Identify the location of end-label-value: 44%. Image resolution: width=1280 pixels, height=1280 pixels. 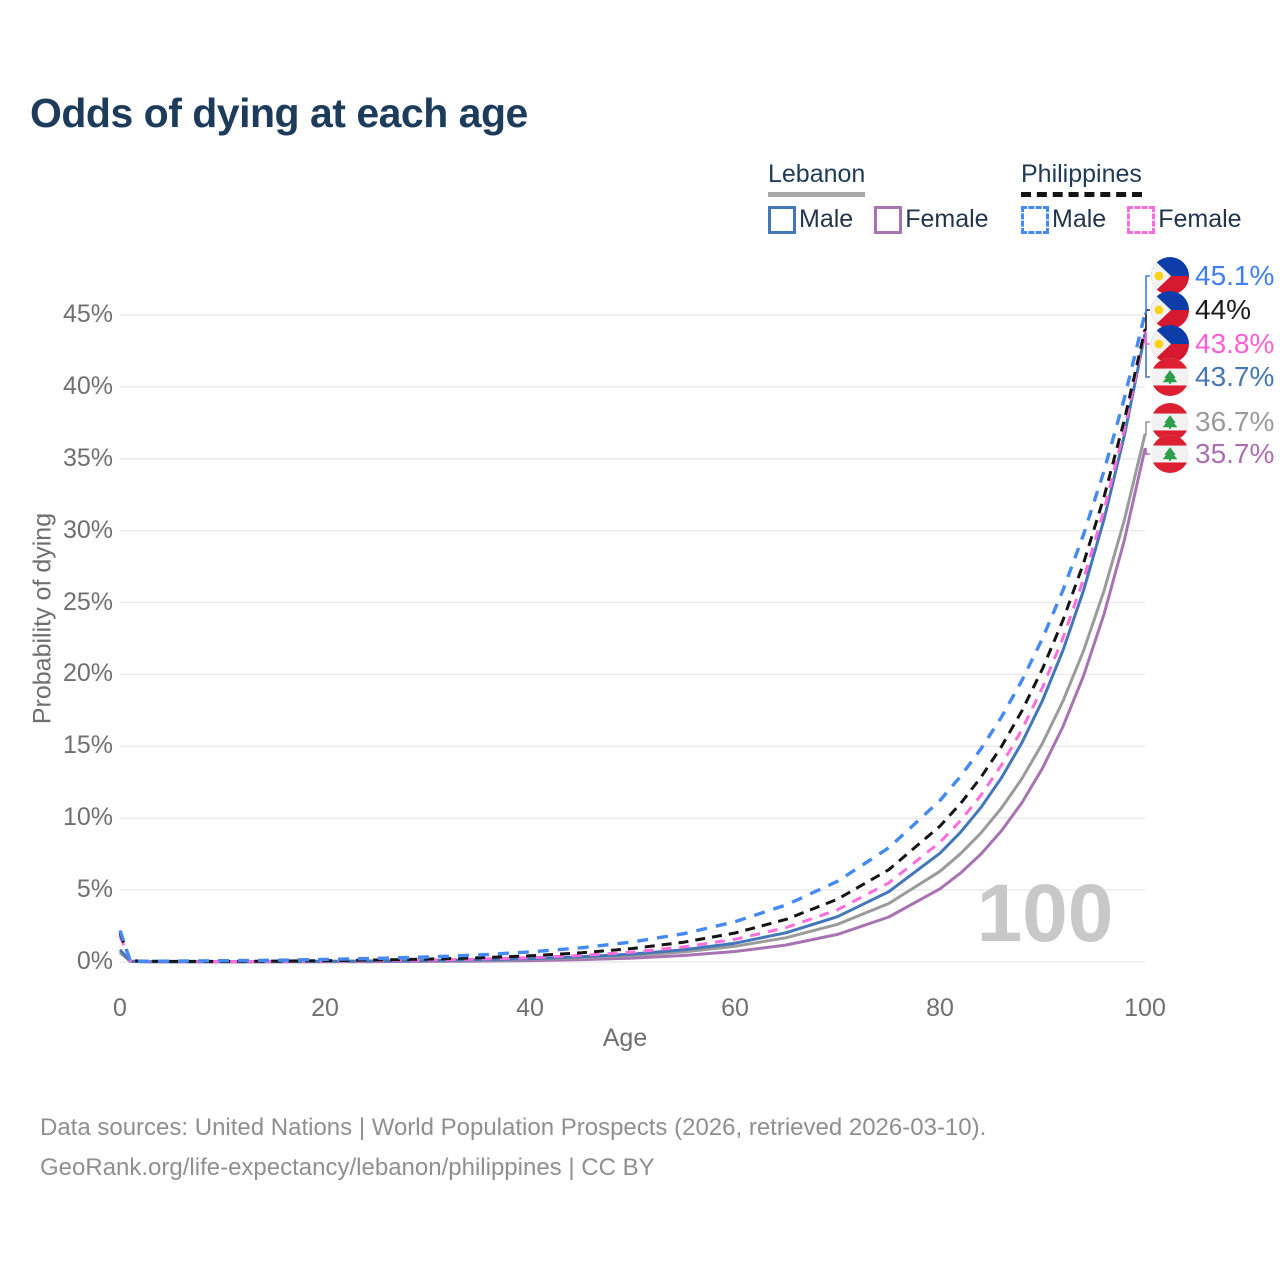
(1223, 309).